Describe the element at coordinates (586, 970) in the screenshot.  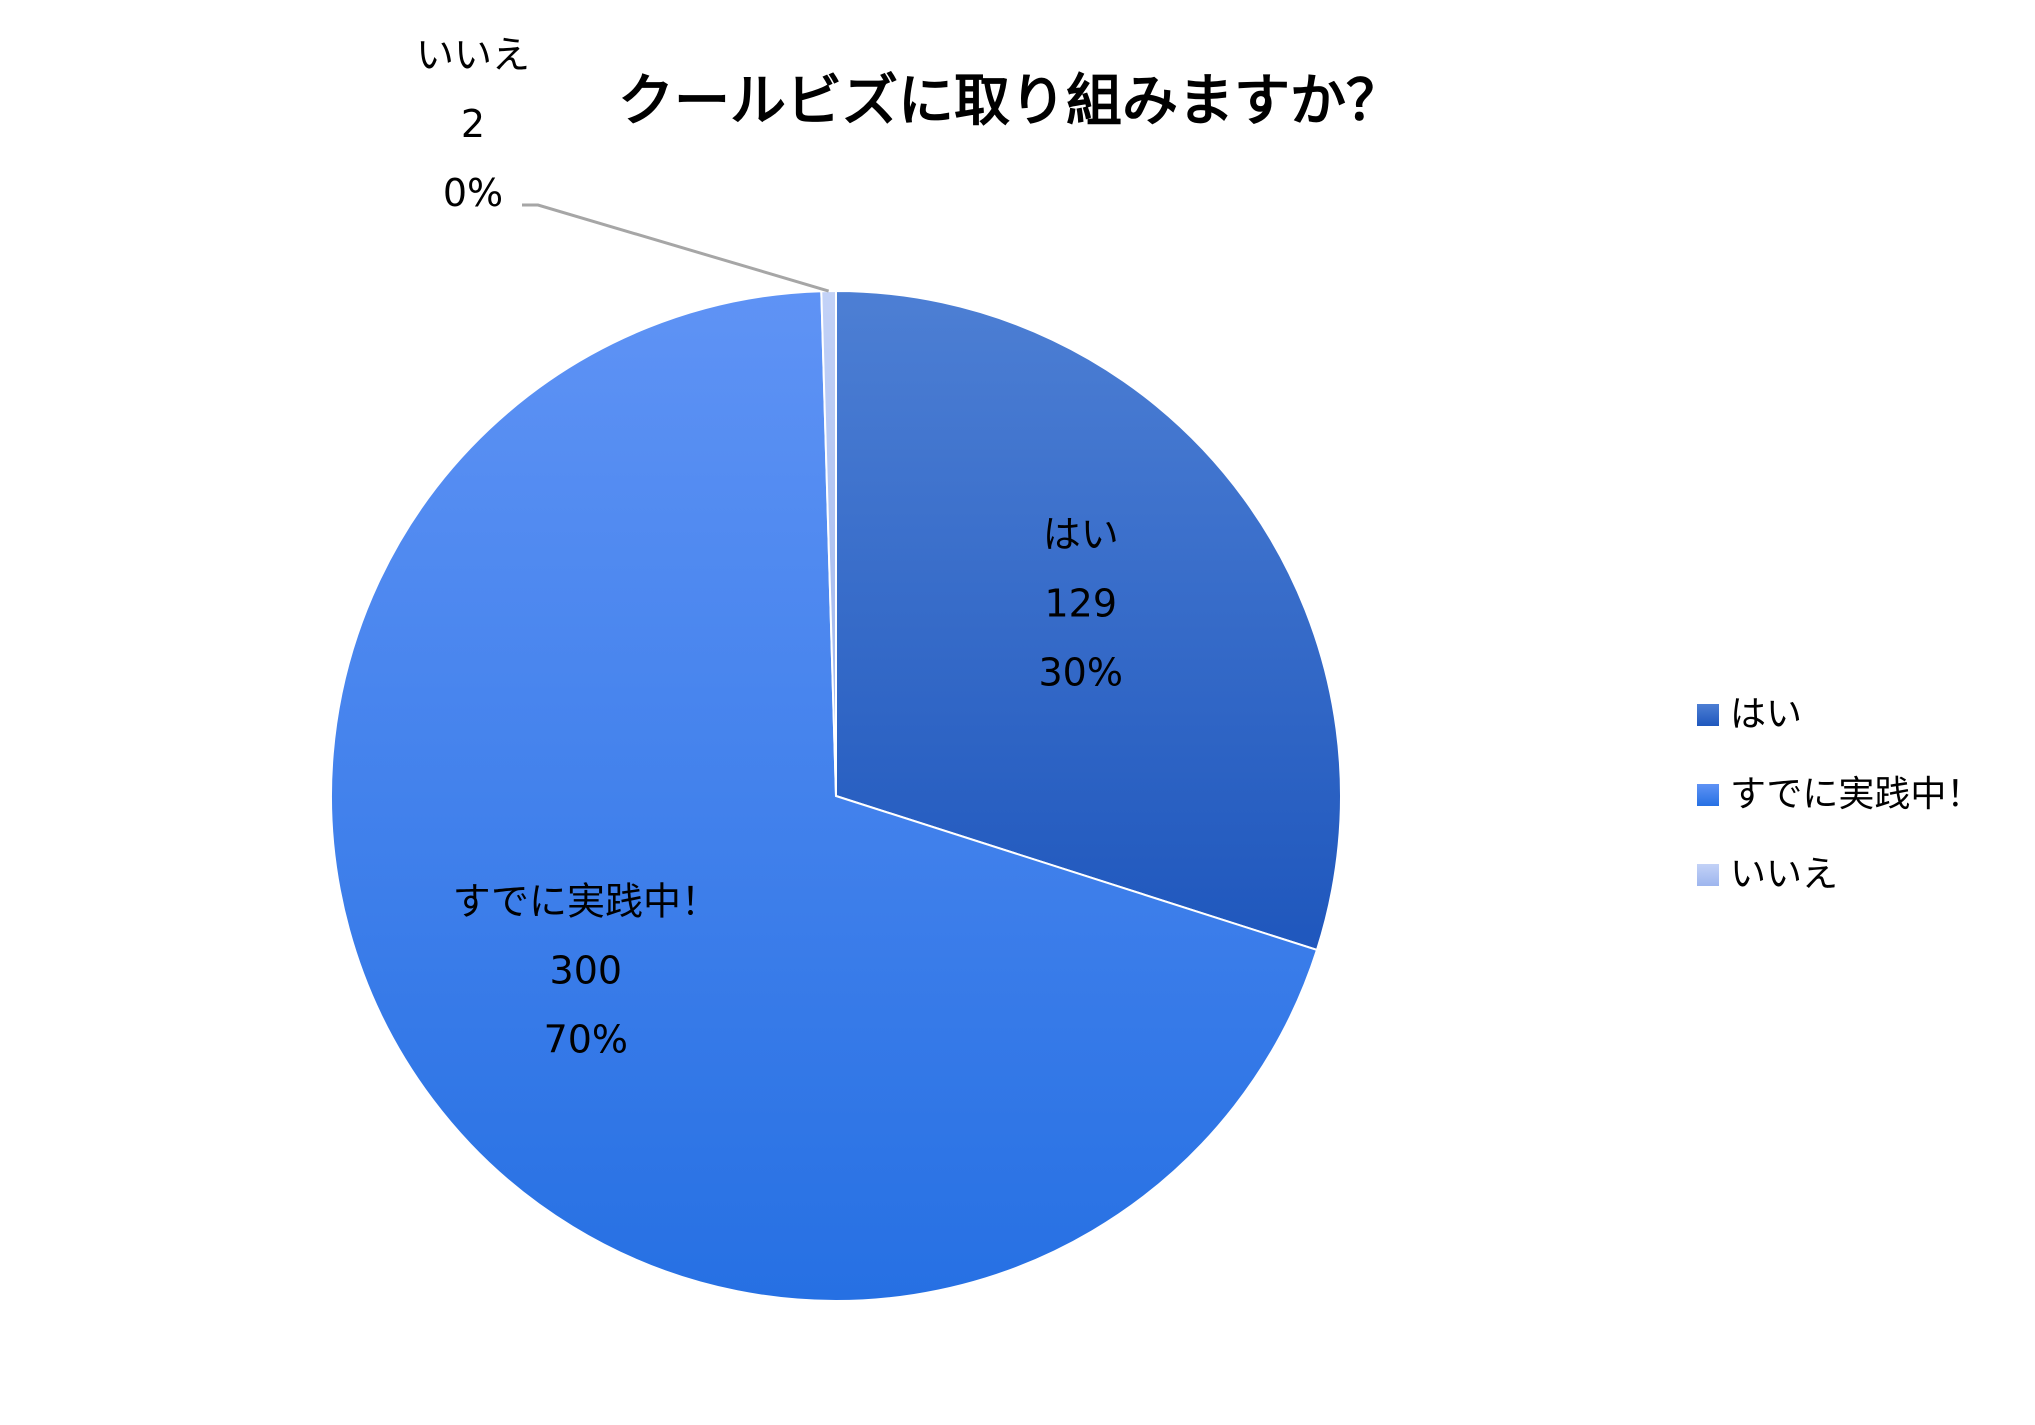
I see `data-label-value: 300` at that location.